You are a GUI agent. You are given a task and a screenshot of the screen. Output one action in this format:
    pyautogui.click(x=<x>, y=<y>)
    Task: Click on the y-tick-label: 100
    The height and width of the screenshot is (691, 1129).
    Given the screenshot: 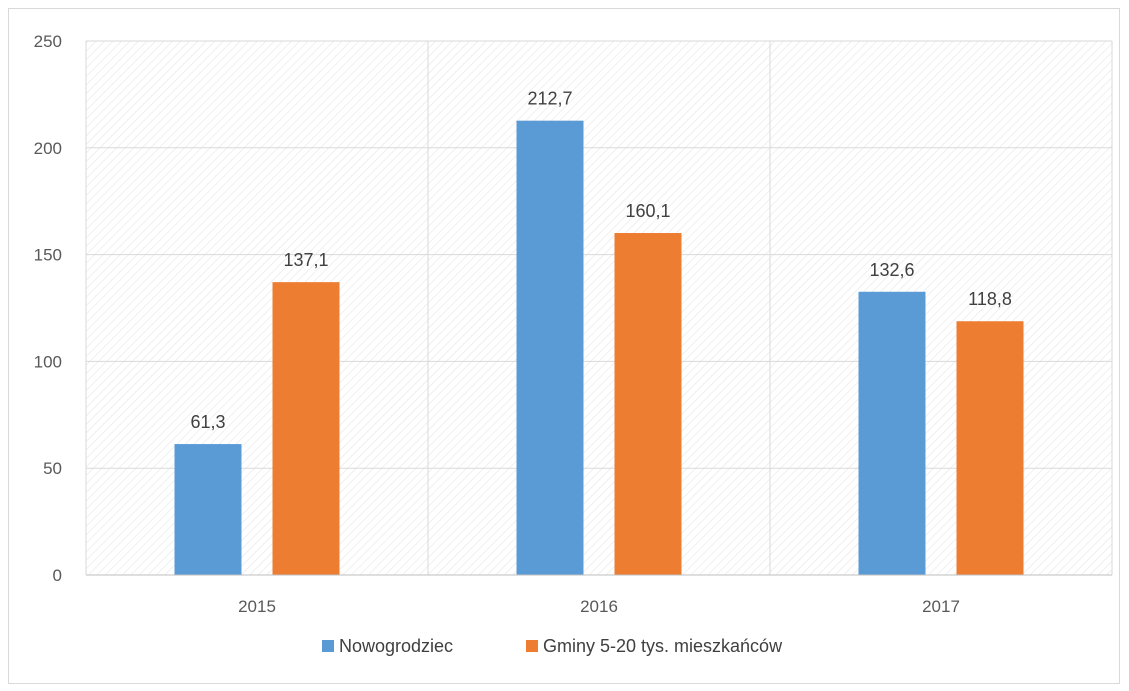 What is the action you would take?
    pyautogui.click(x=48, y=361)
    